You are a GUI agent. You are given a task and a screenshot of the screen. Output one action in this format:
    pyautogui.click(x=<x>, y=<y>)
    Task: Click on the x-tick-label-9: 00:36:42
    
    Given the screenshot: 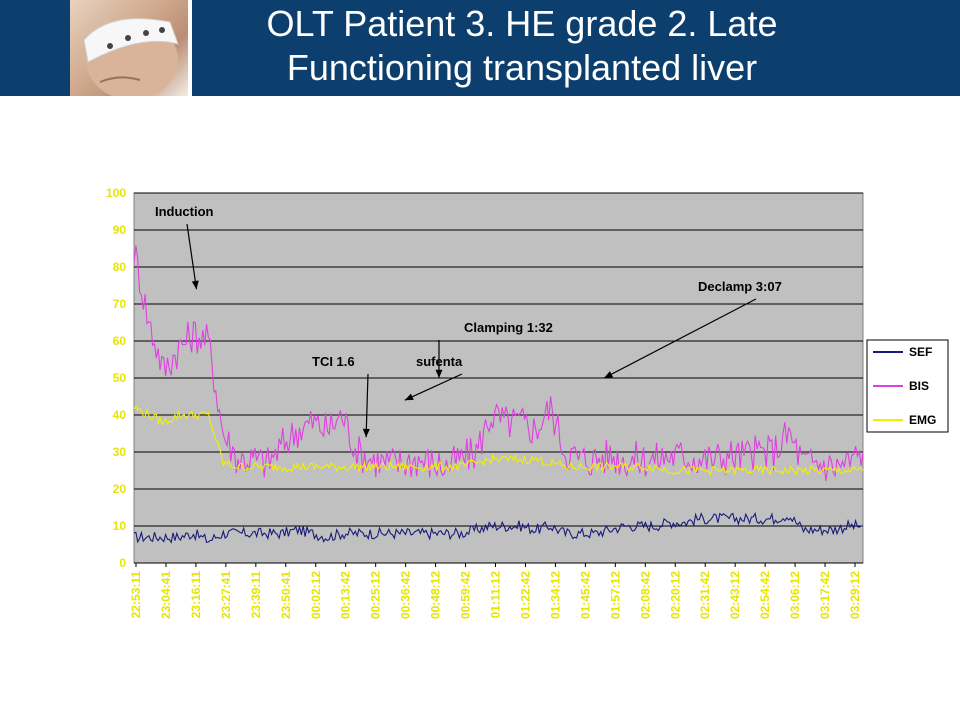 What is the action you would take?
    pyautogui.click(x=406, y=595)
    